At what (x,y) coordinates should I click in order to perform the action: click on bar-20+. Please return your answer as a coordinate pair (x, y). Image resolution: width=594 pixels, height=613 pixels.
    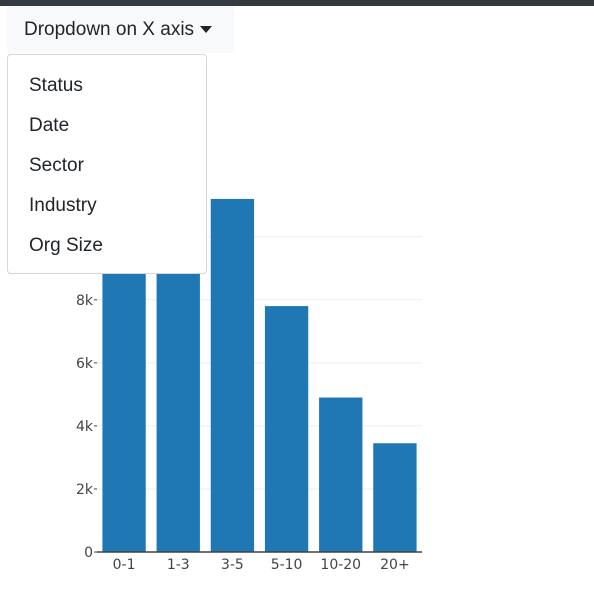
    Looking at the image, I should click on (395, 497).